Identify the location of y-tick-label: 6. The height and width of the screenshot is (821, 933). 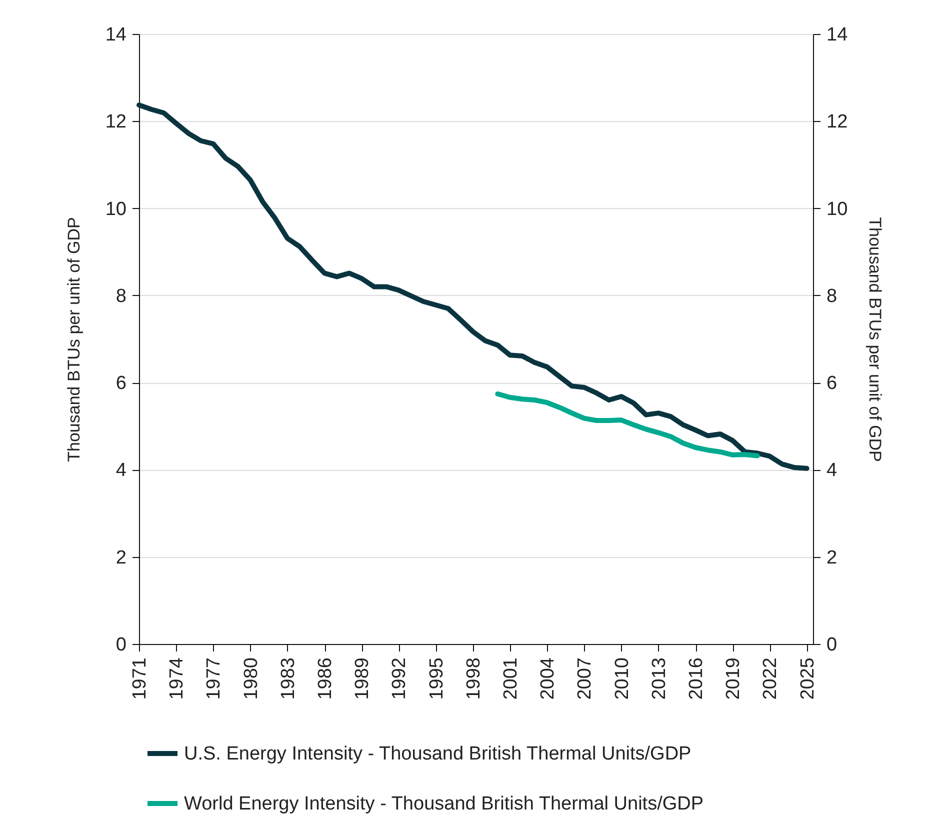
(121, 383).